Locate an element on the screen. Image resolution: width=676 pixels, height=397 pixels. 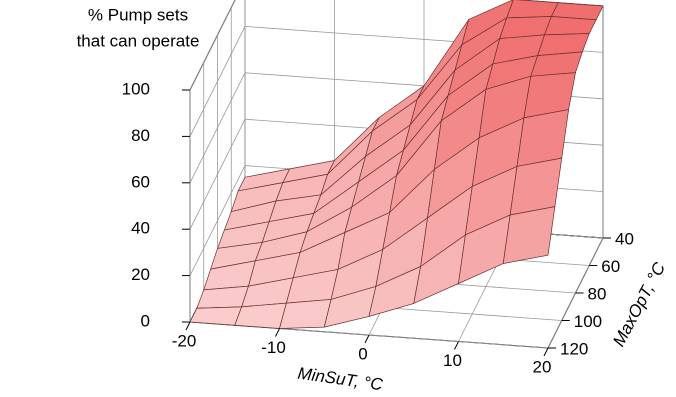
z-tick-label: 60 is located at coordinates (140, 181).